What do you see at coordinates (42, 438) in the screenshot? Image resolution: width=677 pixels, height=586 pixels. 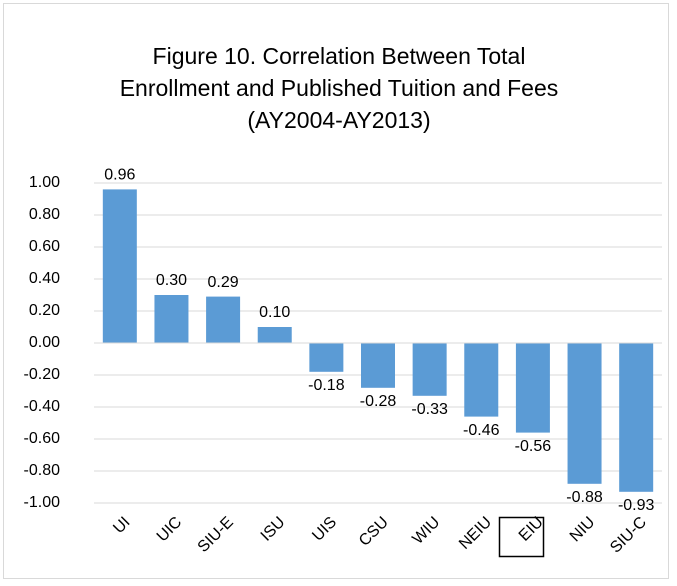 I see `y-tick-label: -0.60` at bounding box center [42, 438].